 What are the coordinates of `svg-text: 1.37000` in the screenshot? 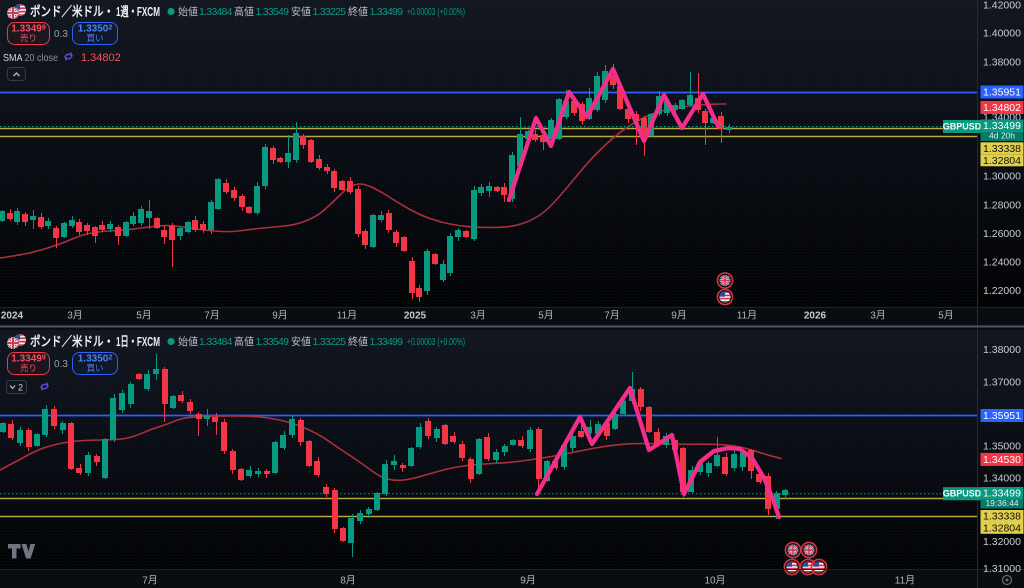 It's located at (1002, 382).